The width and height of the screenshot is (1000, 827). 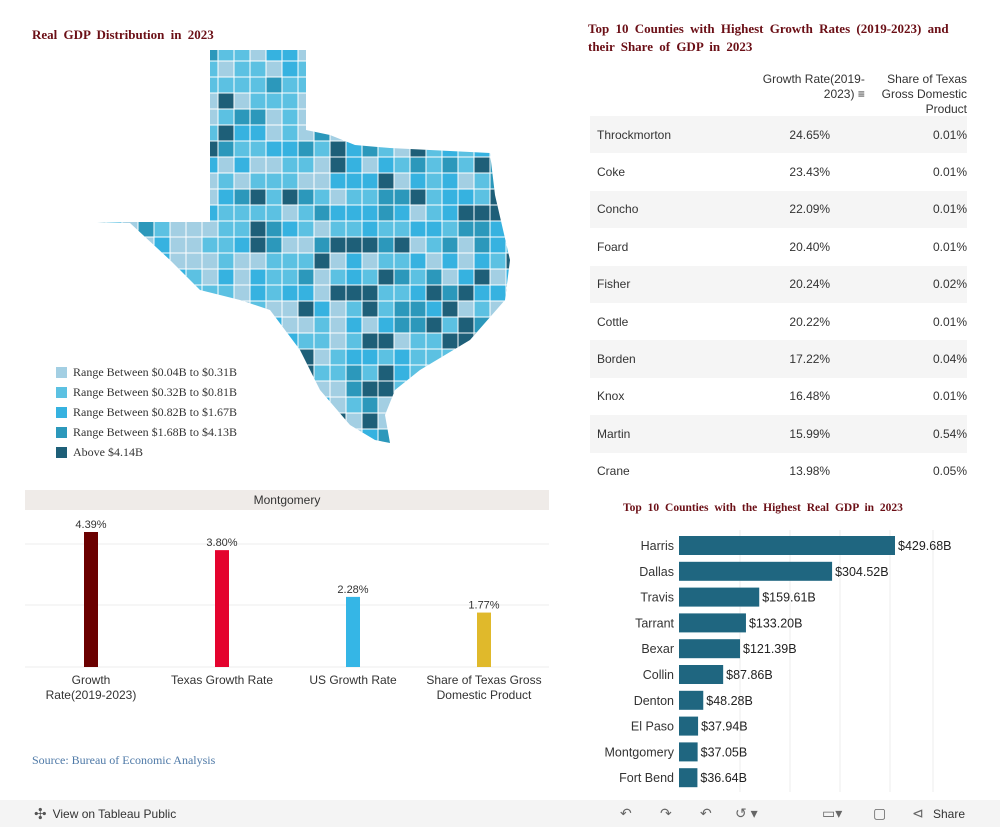 I want to click on table-row: Crane 13.98% 0.05%, so click(x=778, y=471).